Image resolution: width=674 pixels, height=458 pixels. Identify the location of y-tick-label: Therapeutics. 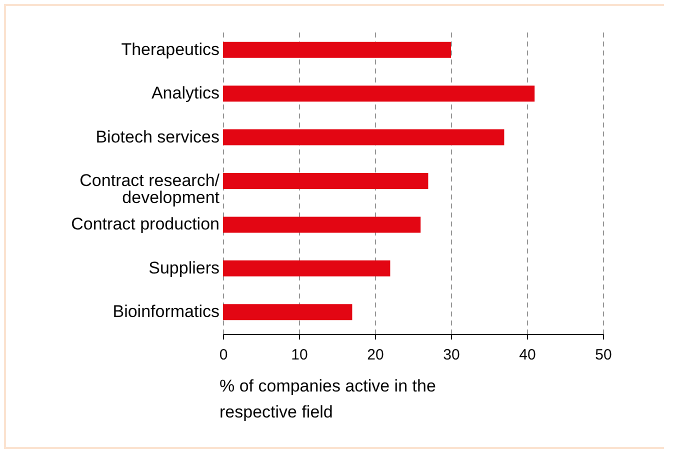
(170, 49).